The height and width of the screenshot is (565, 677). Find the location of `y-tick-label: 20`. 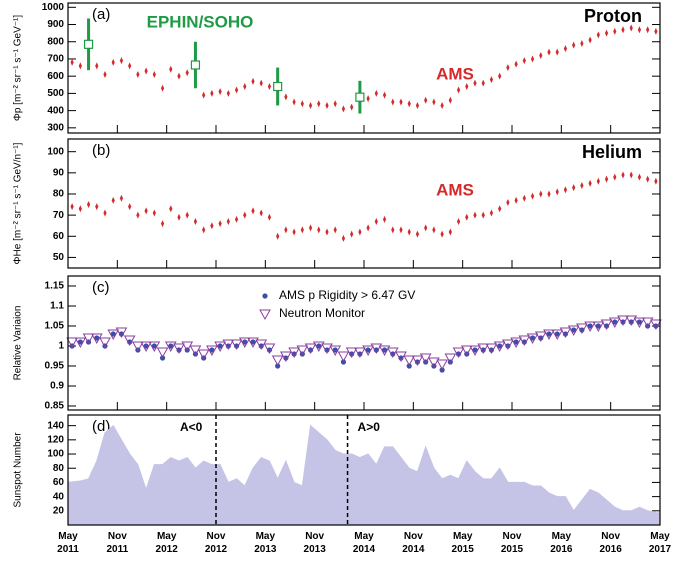

y-tick-label: 20 is located at coordinates (59, 510).